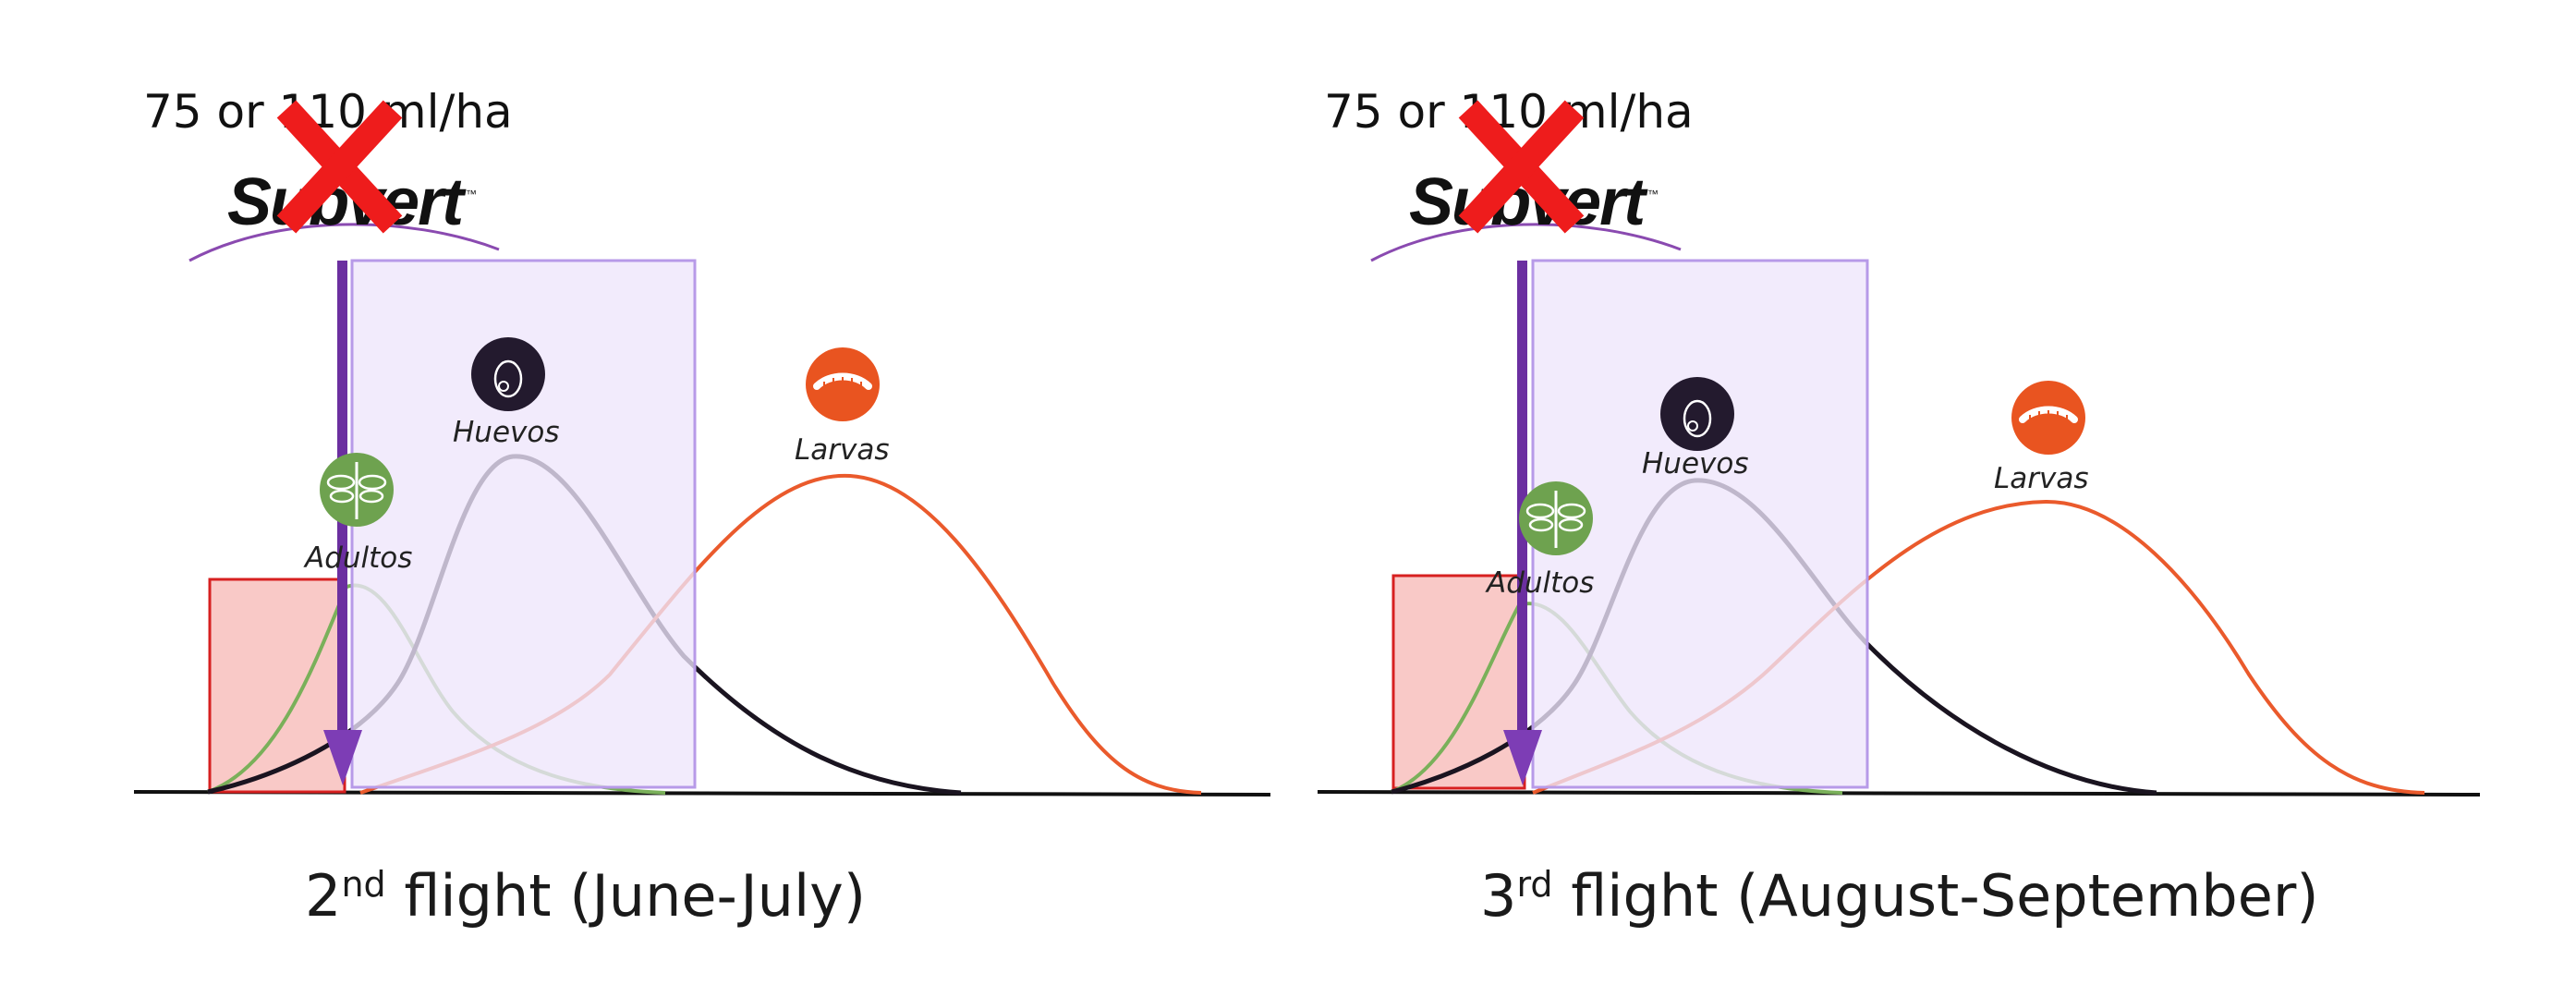  I want to click on flight-ordinal-suffix: rd, so click(1534, 884).